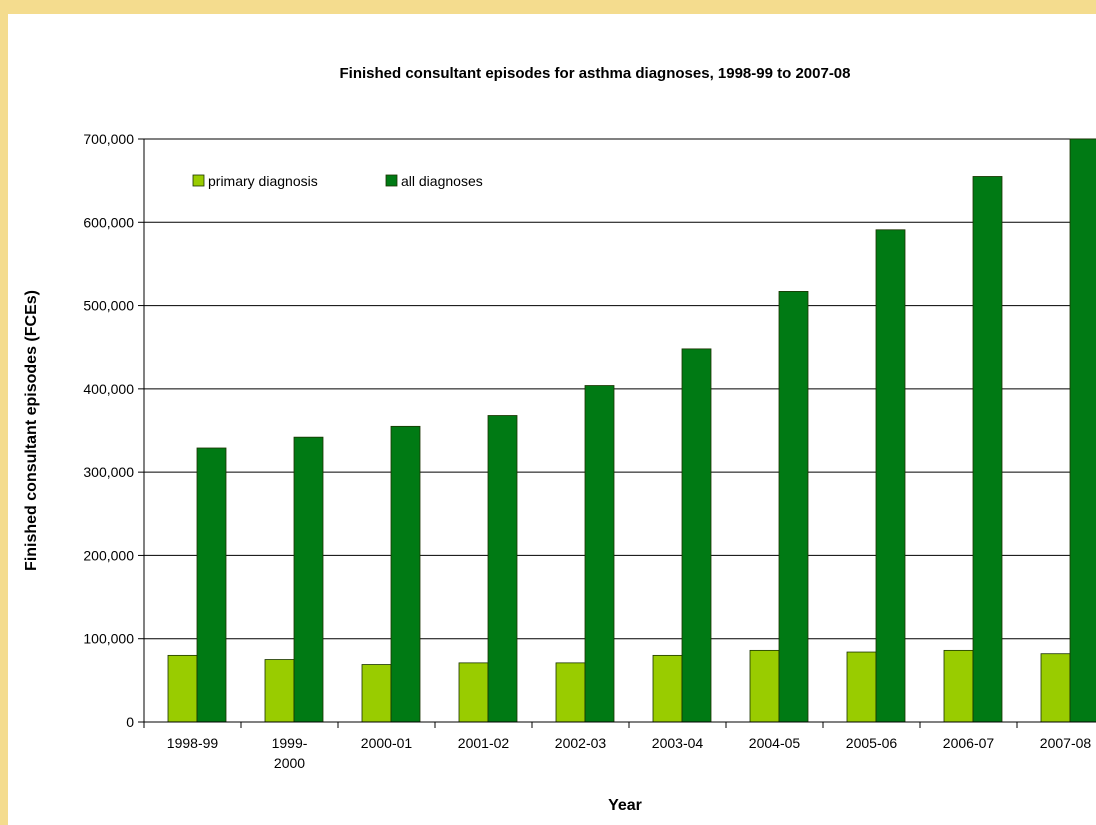  What do you see at coordinates (31, 430) in the screenshot?
I see `y-axis-title: Finished consultant episodes (FCEs)` at bounding box center [31, 430].